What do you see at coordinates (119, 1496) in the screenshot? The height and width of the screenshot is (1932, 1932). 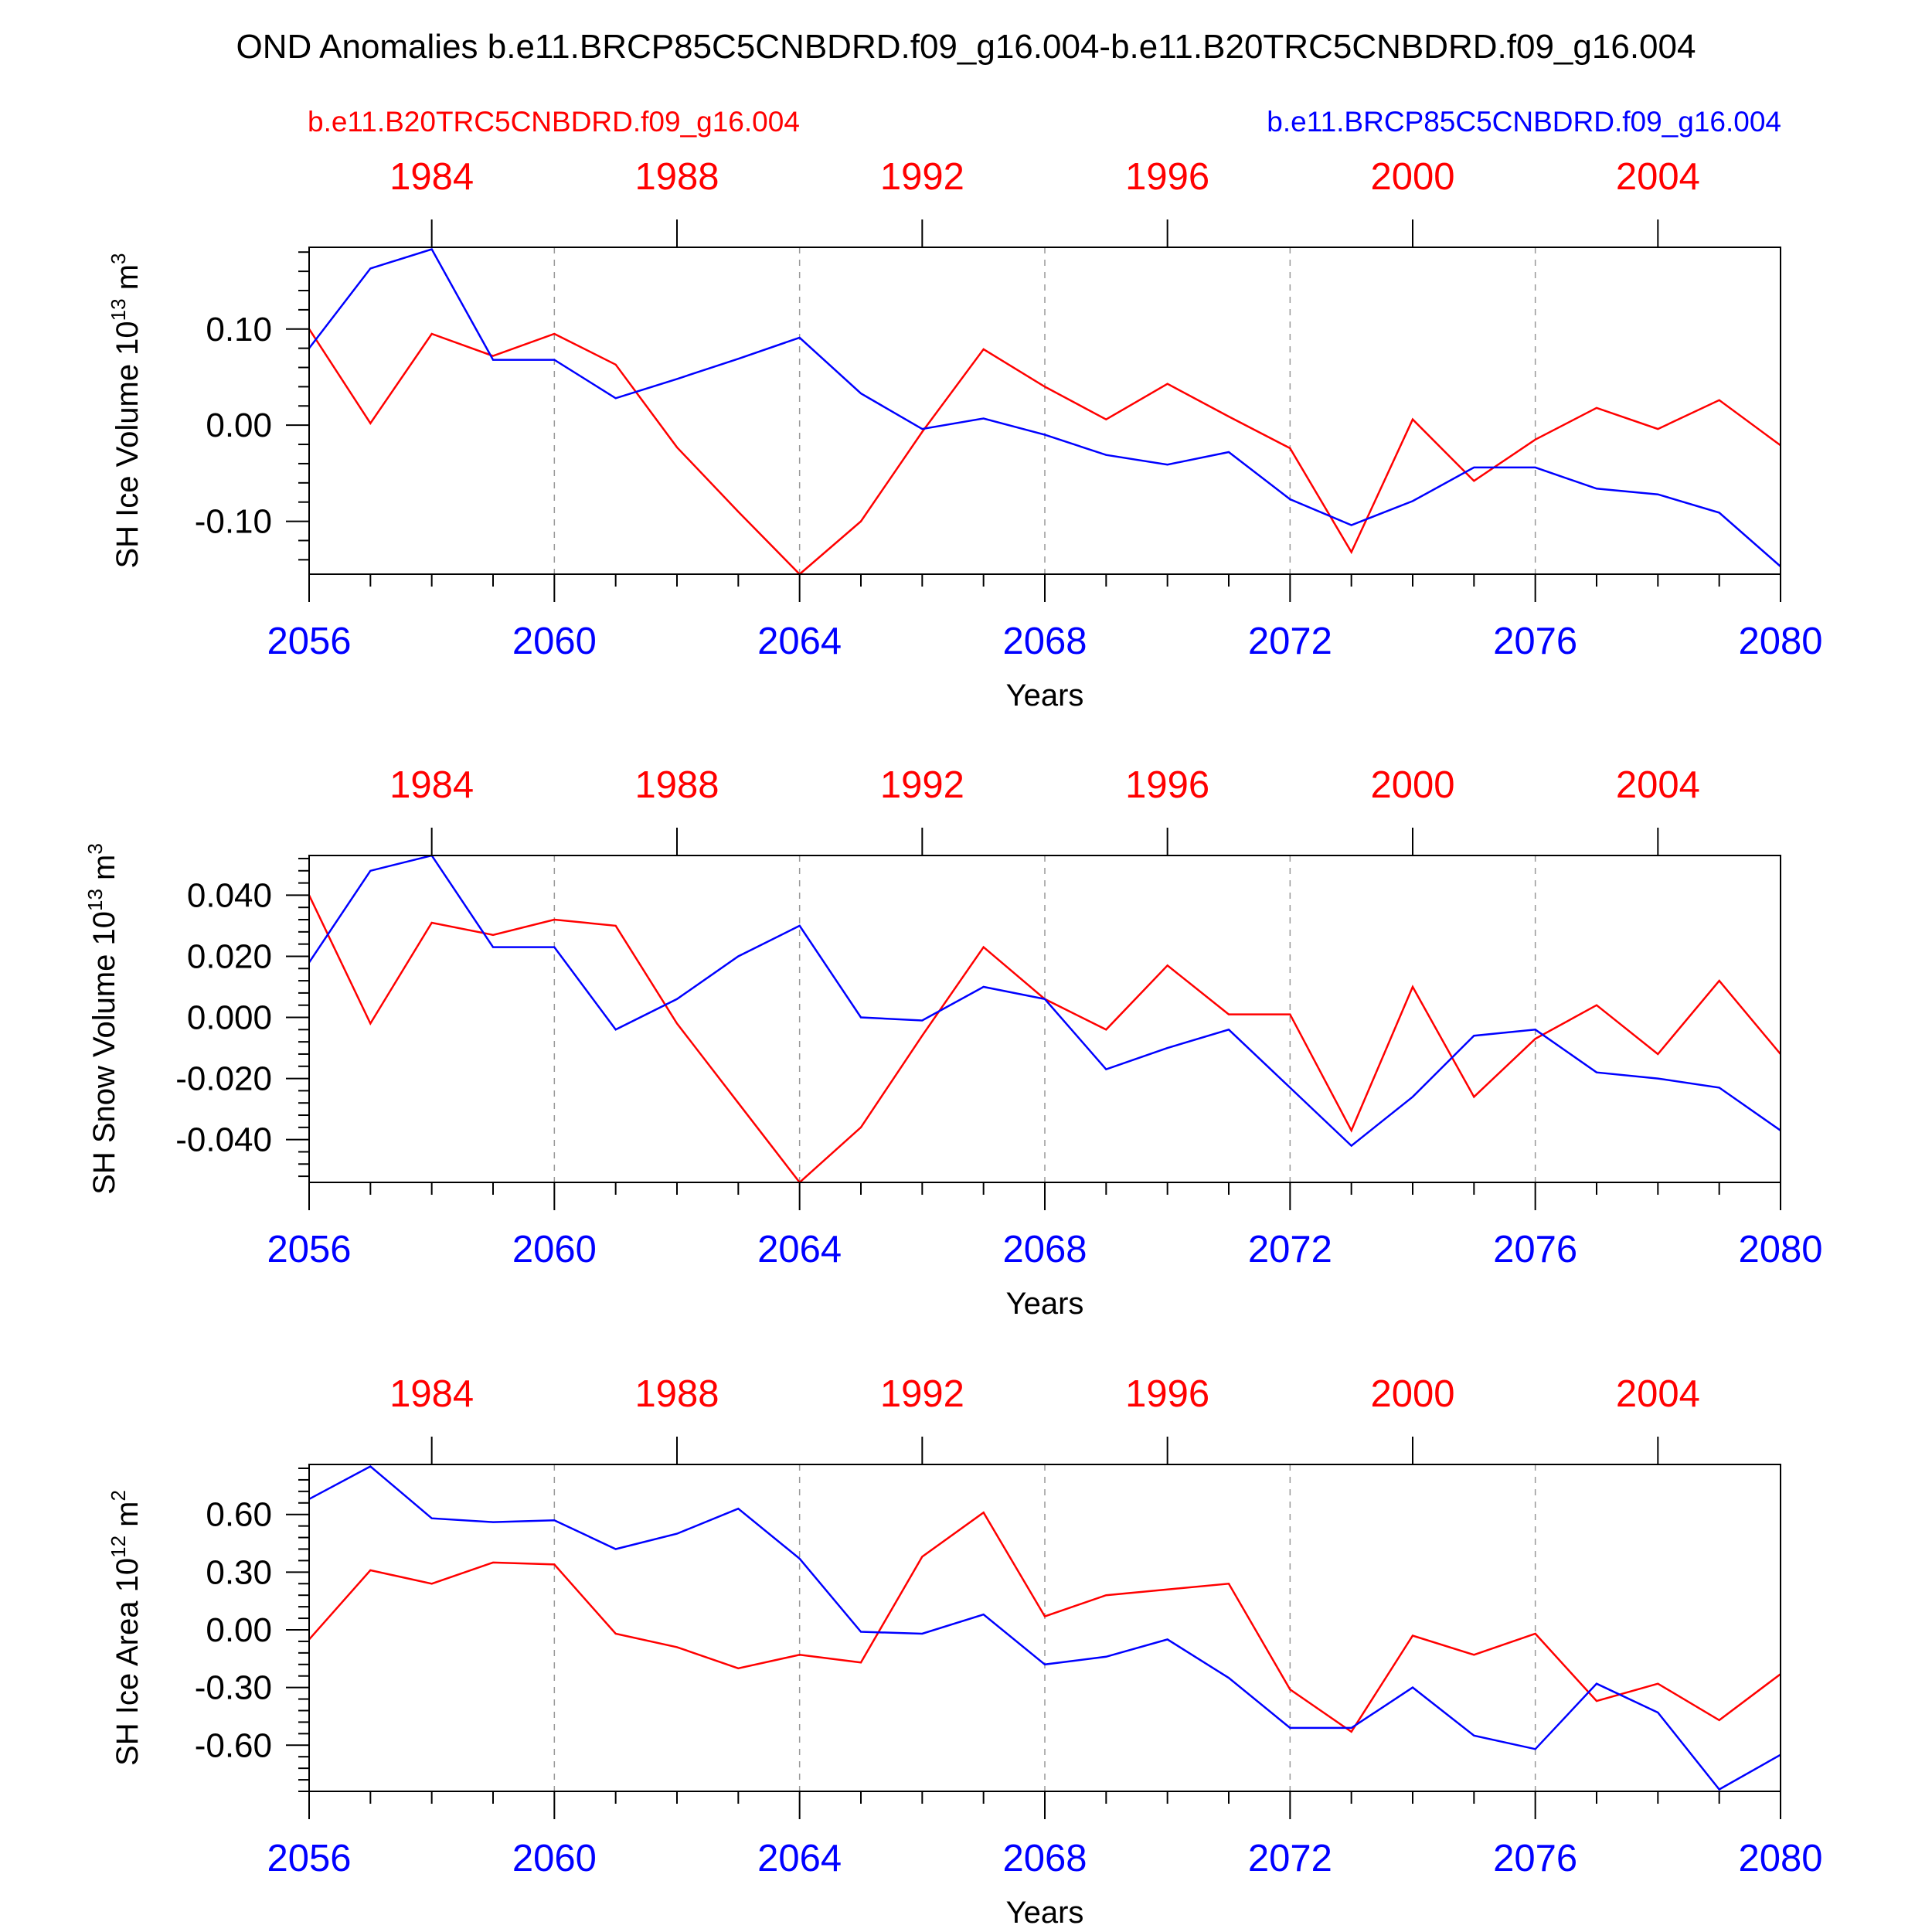 I see `y-axis-title-part: 2` at bounding box center [119, 1496].